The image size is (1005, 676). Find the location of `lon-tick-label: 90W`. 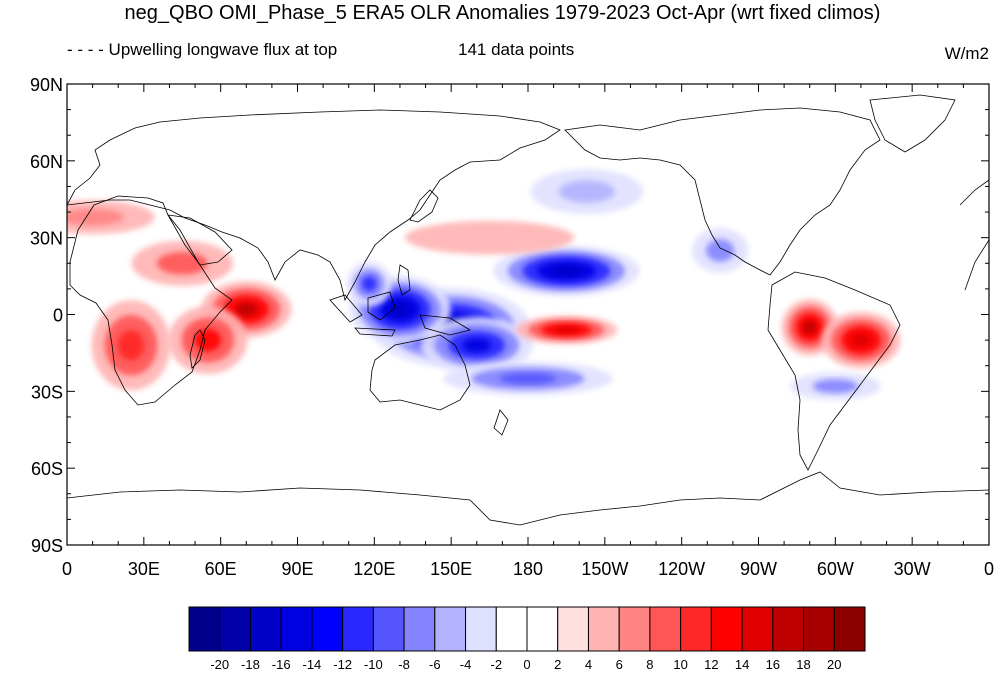

lon-tick-label: 90W is located at coordinates (758, 569).